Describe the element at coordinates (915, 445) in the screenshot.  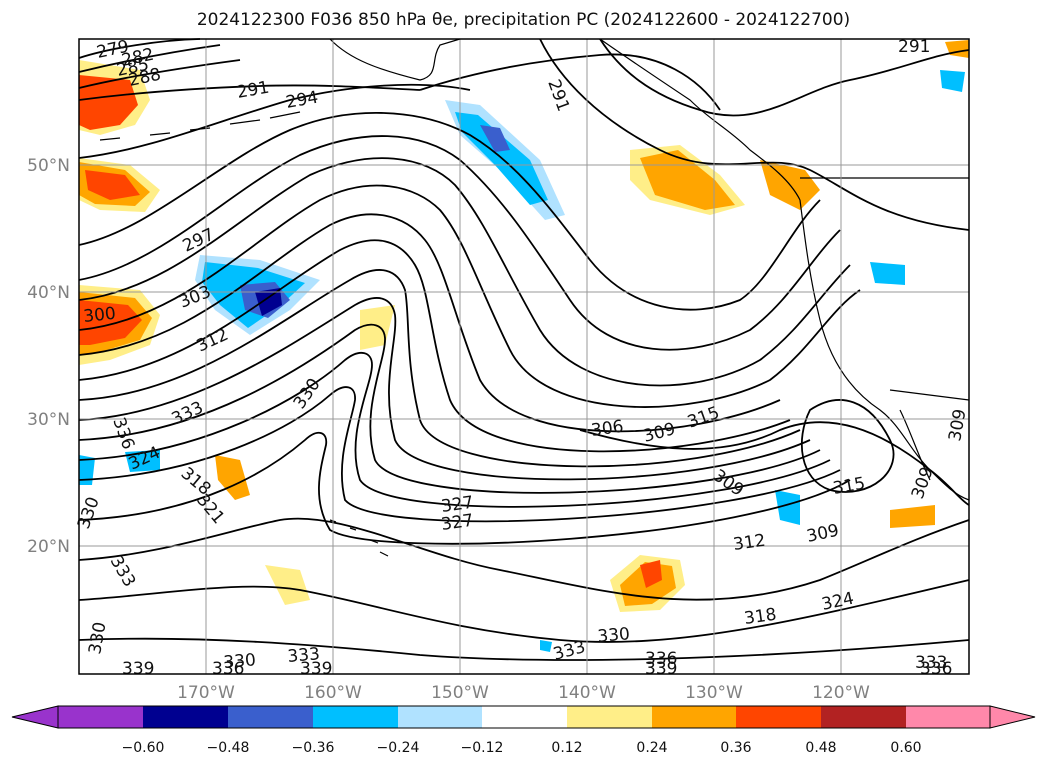
I see `coastline-baja` at that location.